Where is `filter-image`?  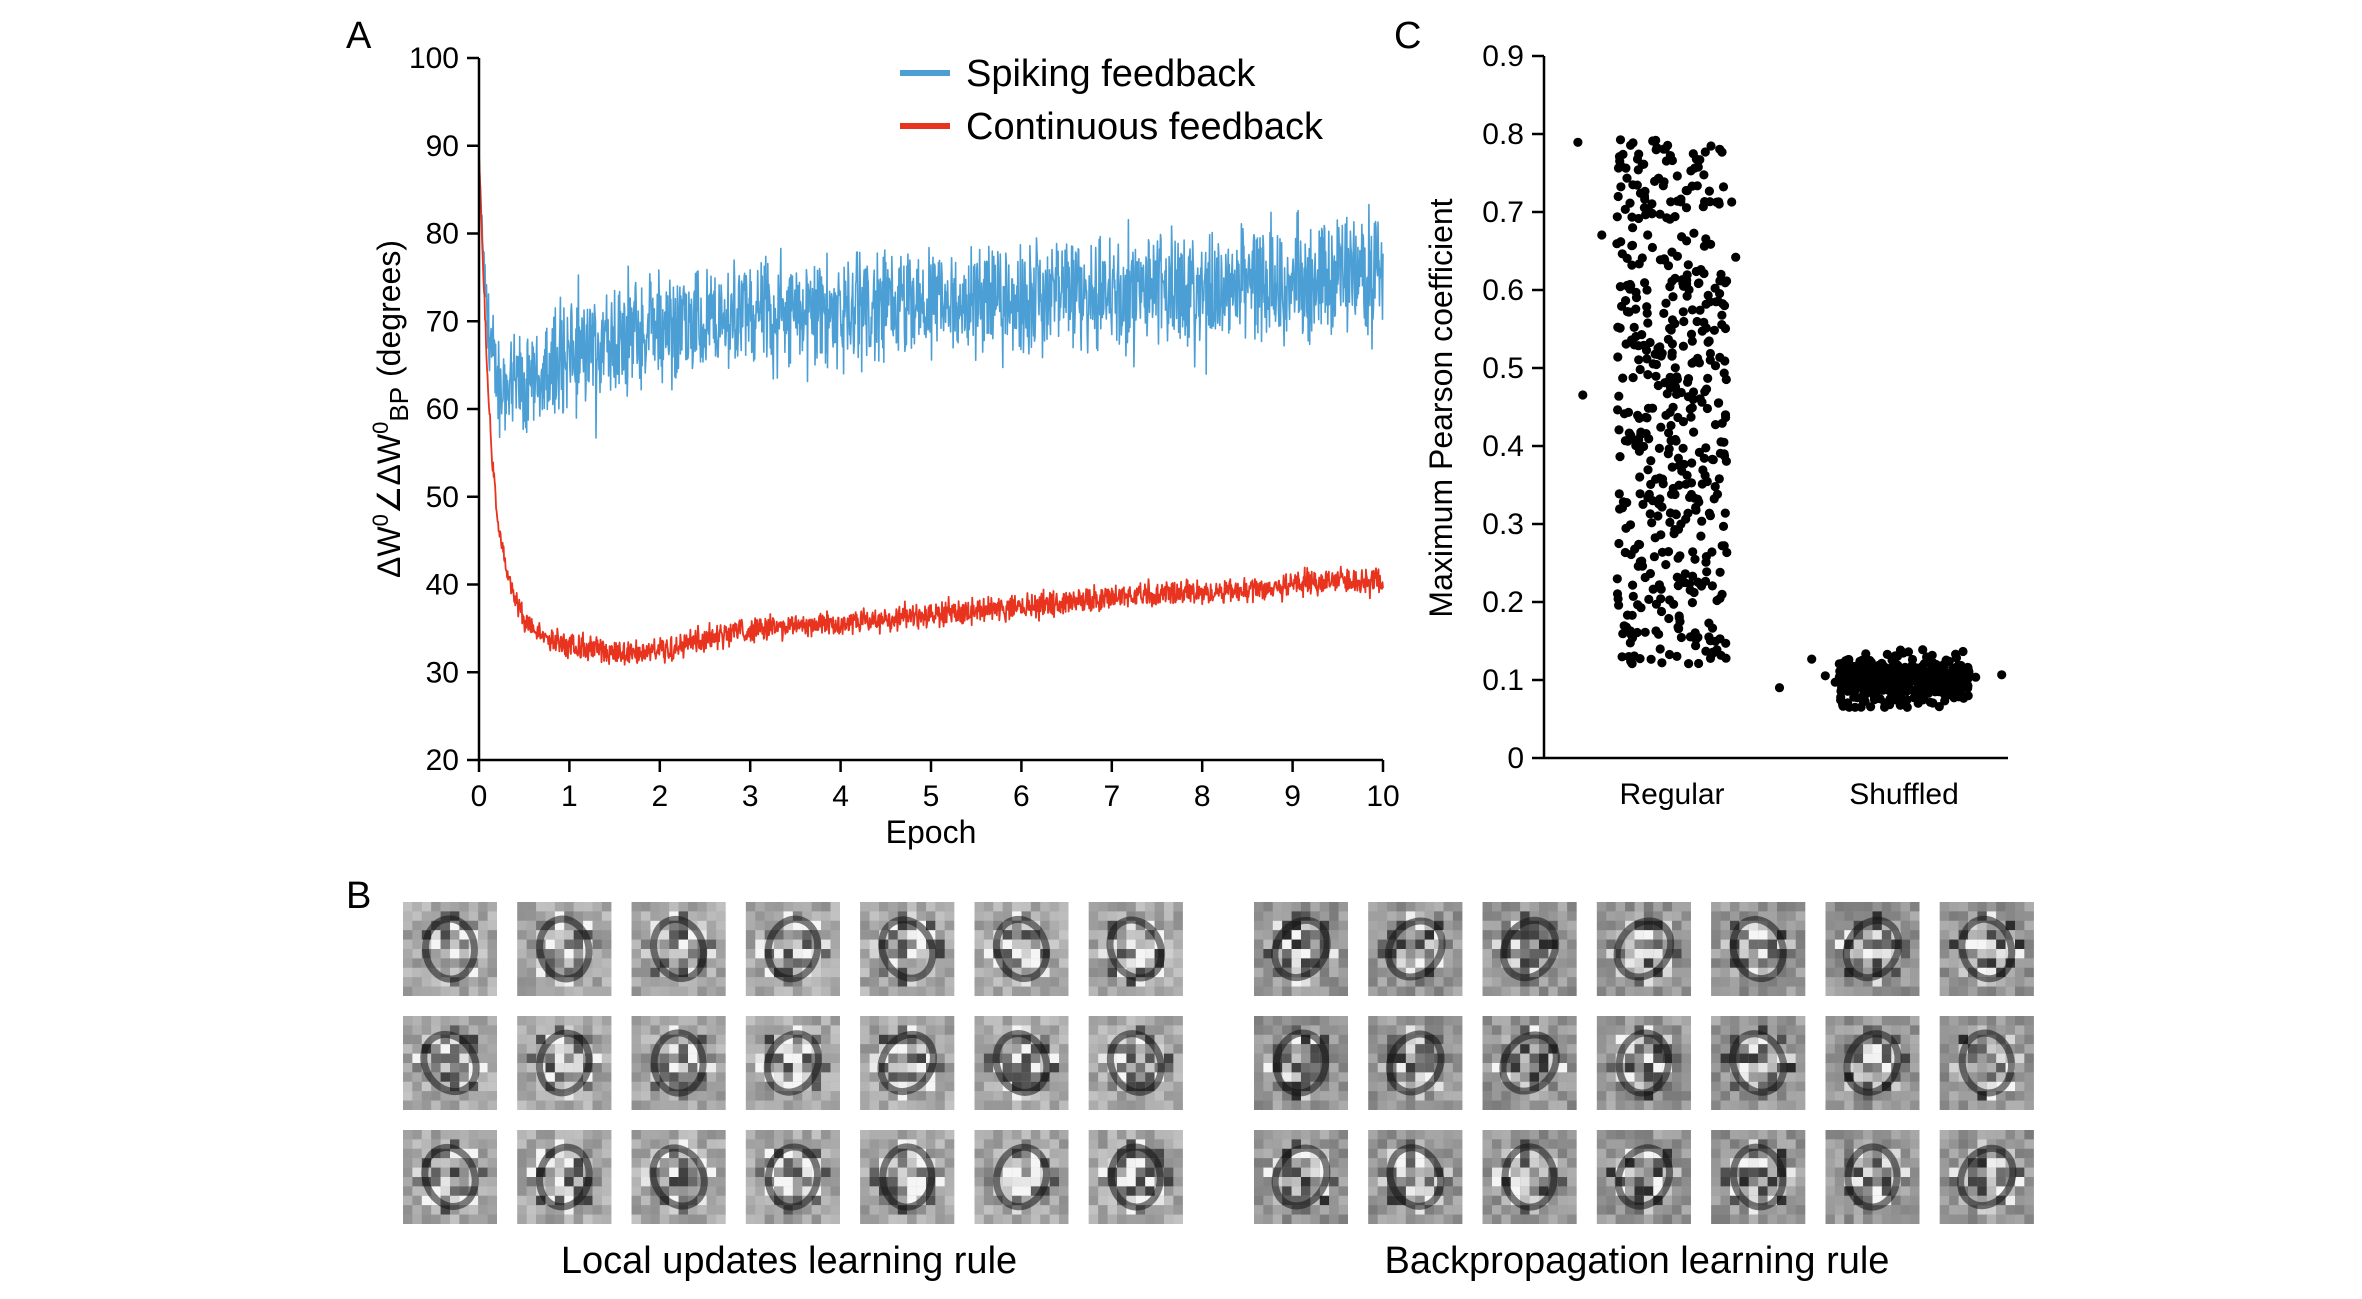
filter-image is located at coordinates (678, 1177).